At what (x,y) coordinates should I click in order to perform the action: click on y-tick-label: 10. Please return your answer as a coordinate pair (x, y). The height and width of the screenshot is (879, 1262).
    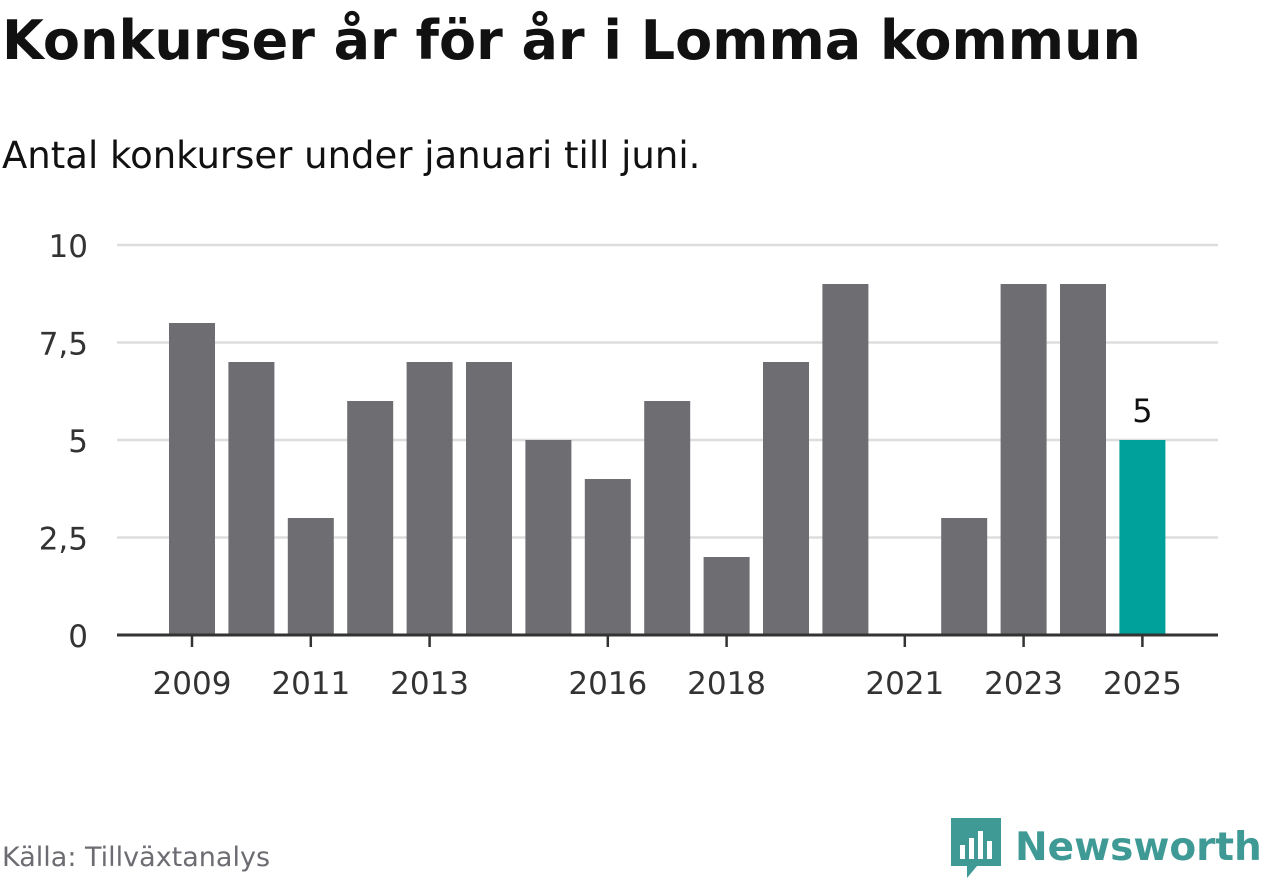
    Looking at the image, I should click on (68, 247).